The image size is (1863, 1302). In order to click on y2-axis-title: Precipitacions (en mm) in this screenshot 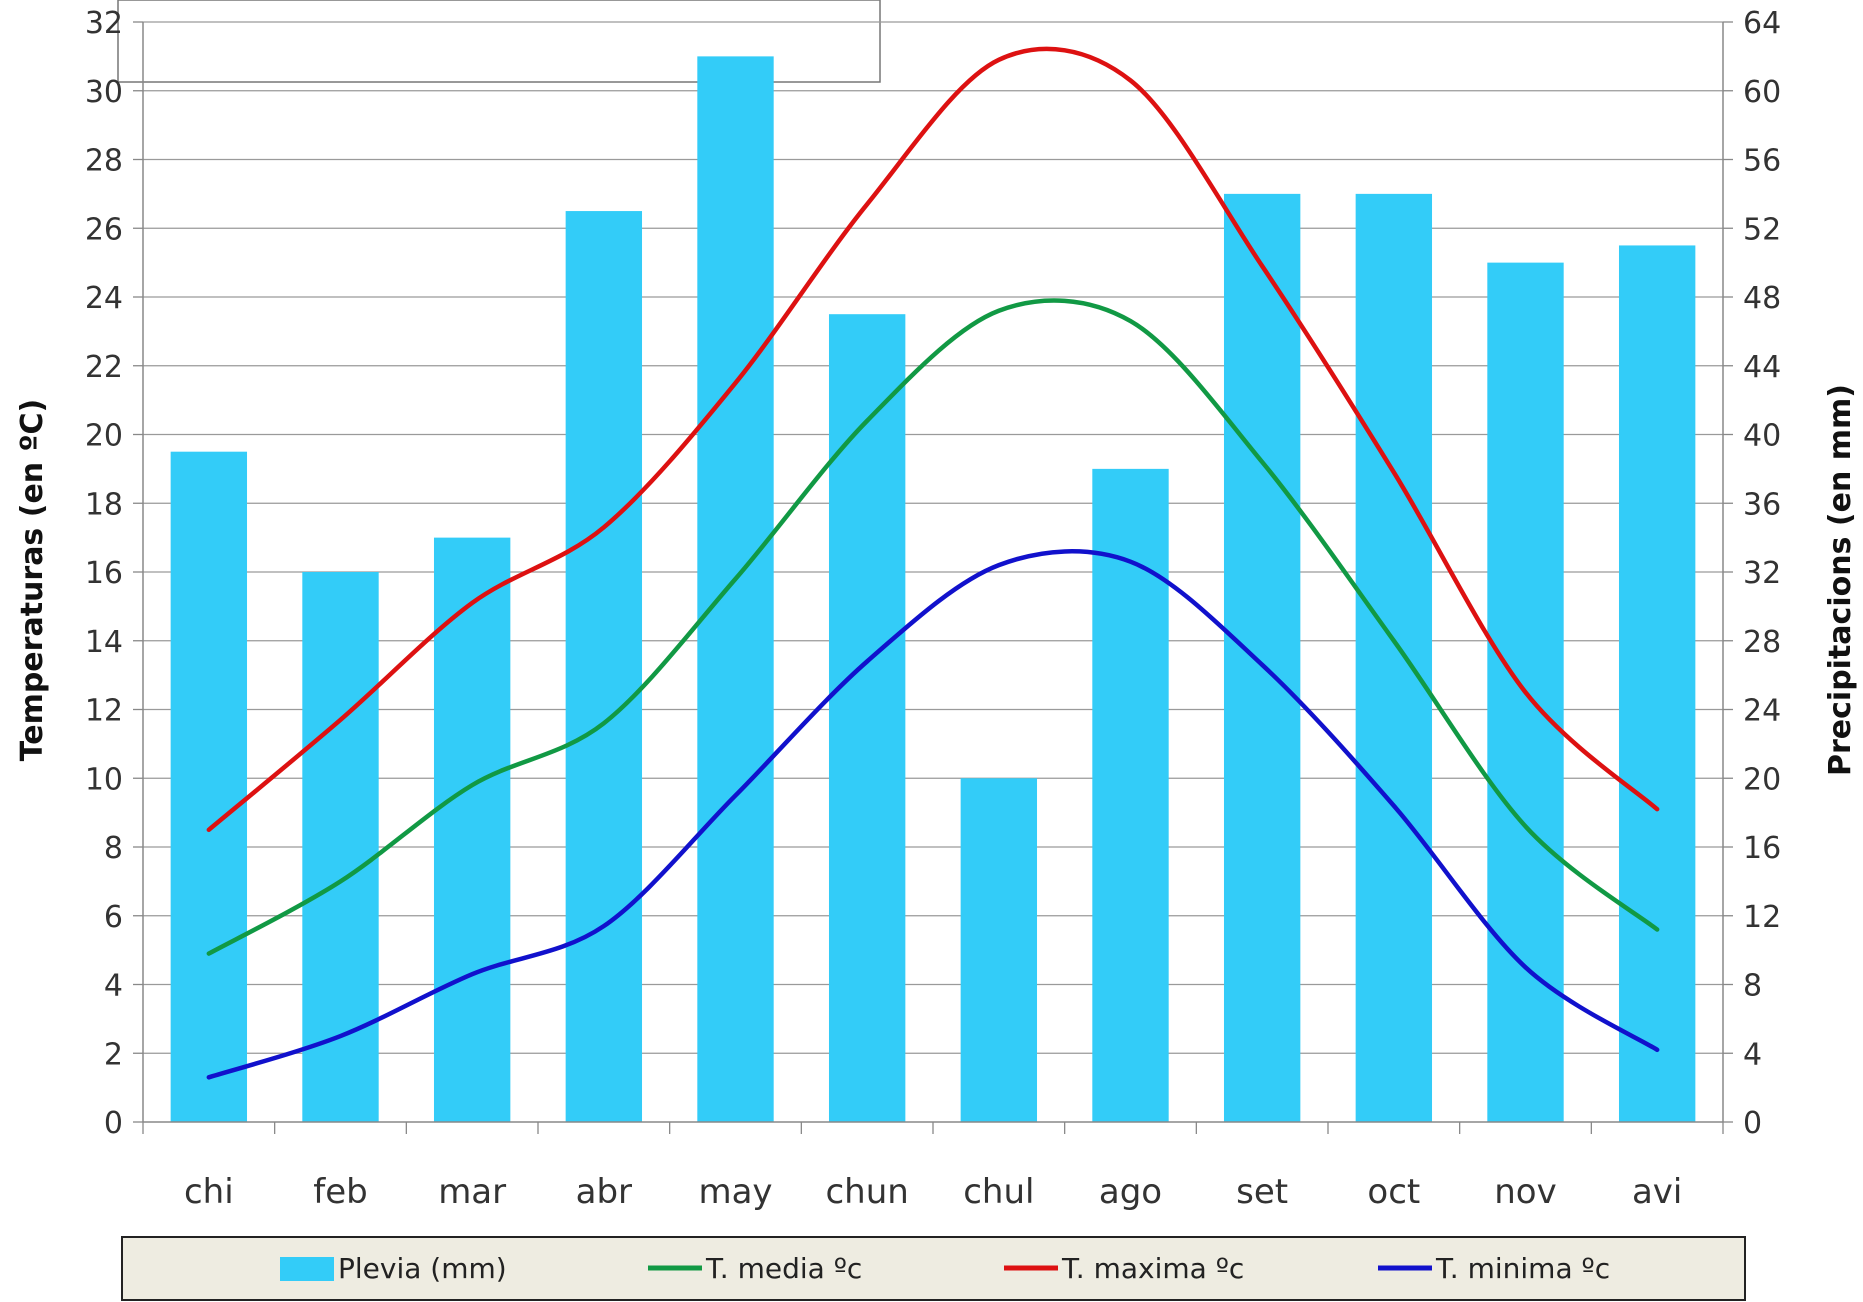, I will do `click(1840, 580)`.